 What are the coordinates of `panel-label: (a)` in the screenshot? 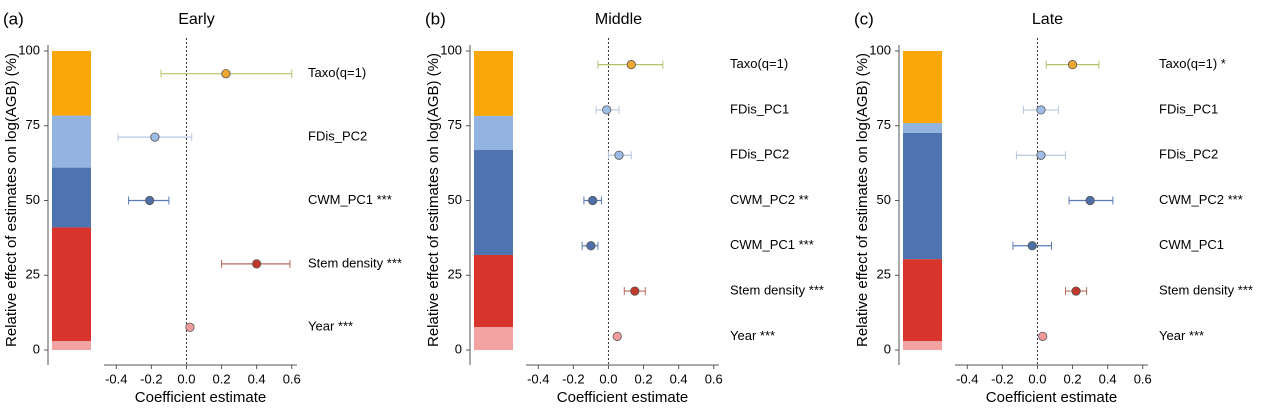 It's located at (13, 18).